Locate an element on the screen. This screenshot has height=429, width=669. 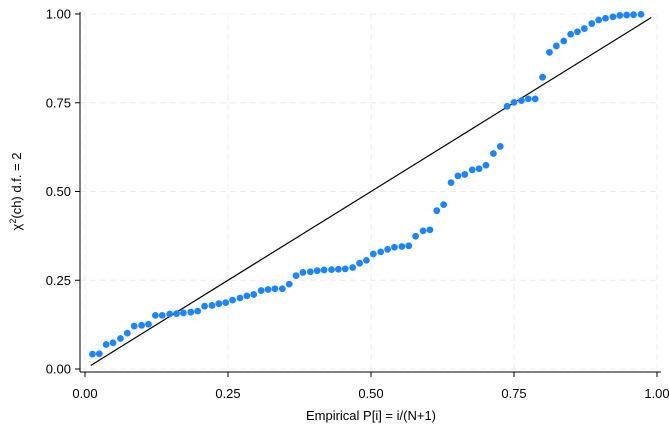
y-tick-label: 1.00 is located at coordinates (58, 14).